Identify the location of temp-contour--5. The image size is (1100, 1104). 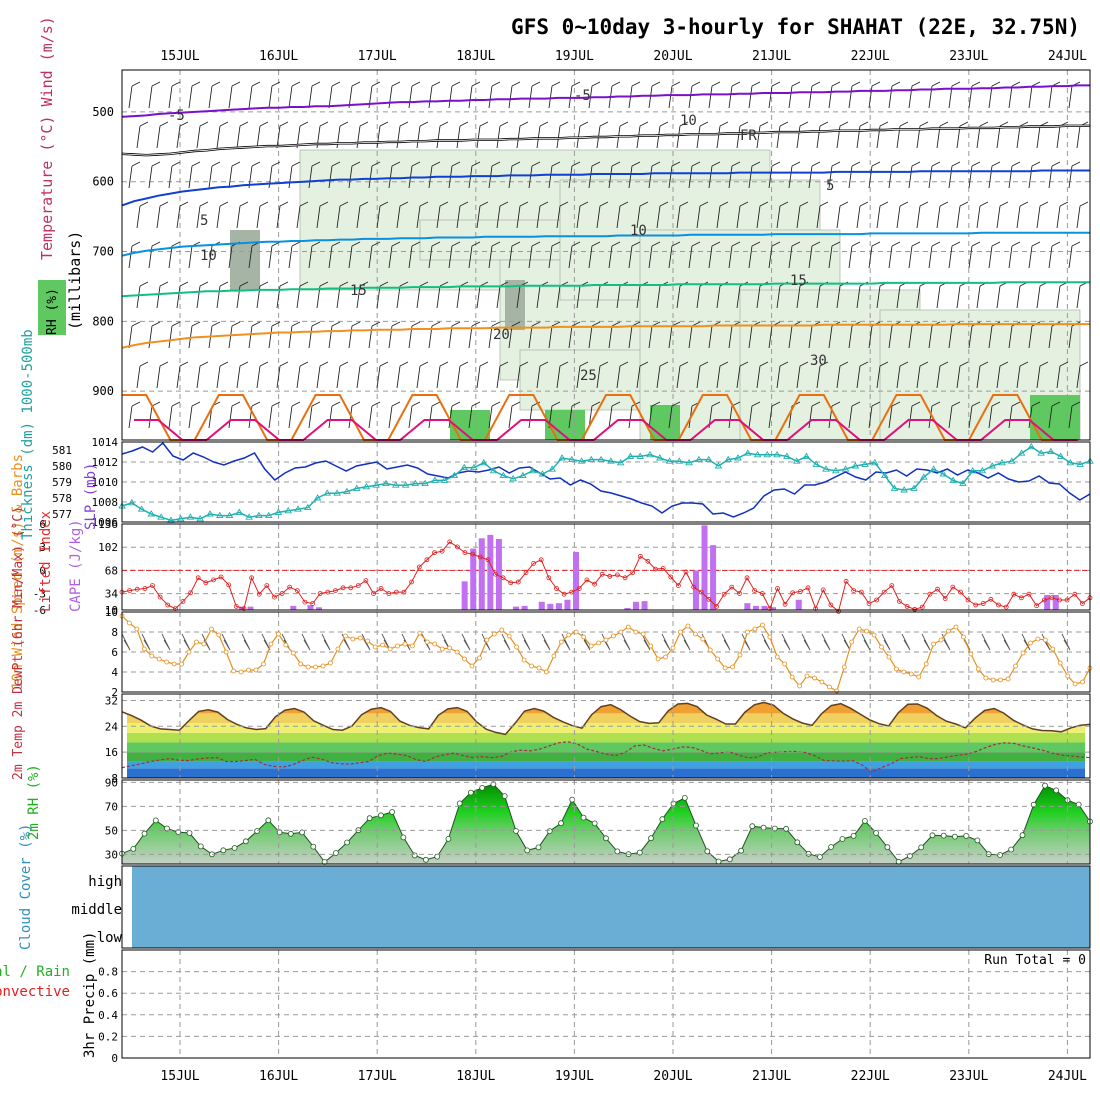
(605, 101).